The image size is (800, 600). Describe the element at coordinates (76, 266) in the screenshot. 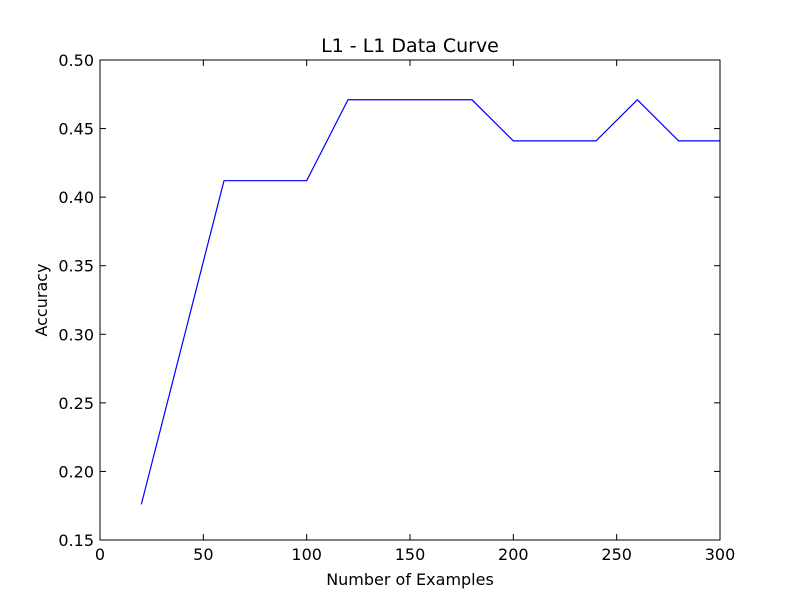

I see `y-tick-label: 0.35` at that location.